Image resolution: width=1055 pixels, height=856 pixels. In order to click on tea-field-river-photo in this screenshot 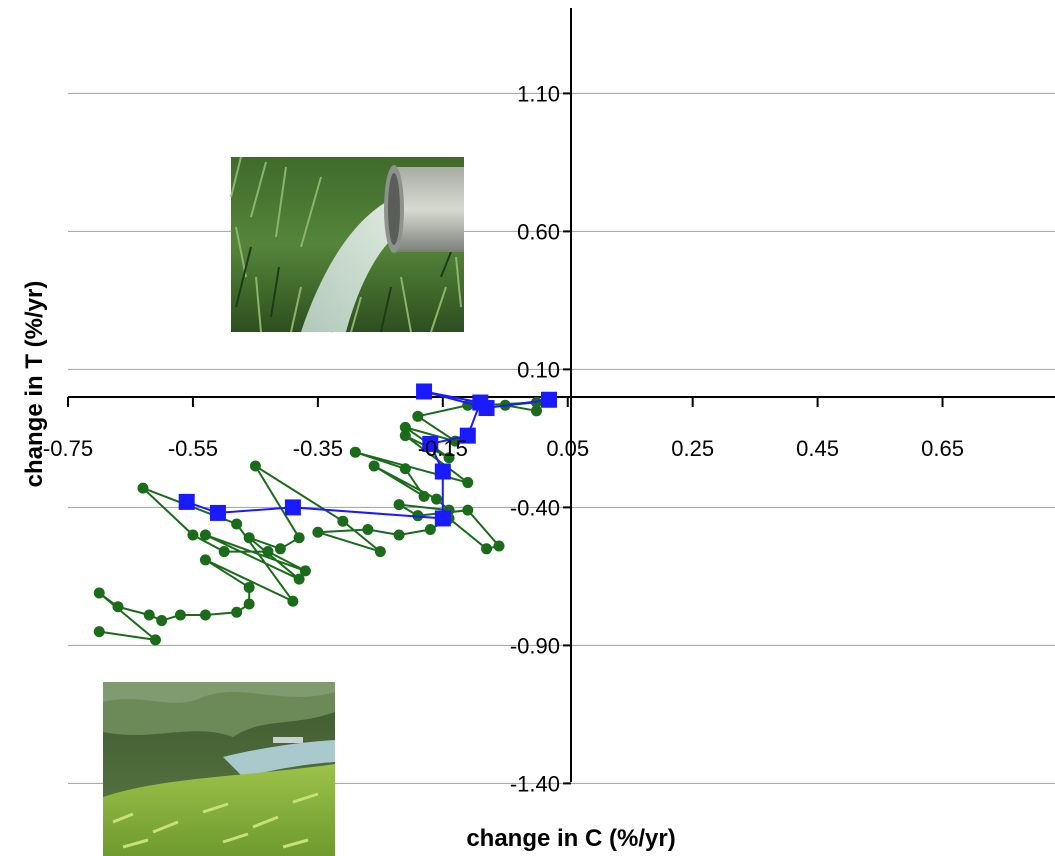, I will do `click(219, 769)`.